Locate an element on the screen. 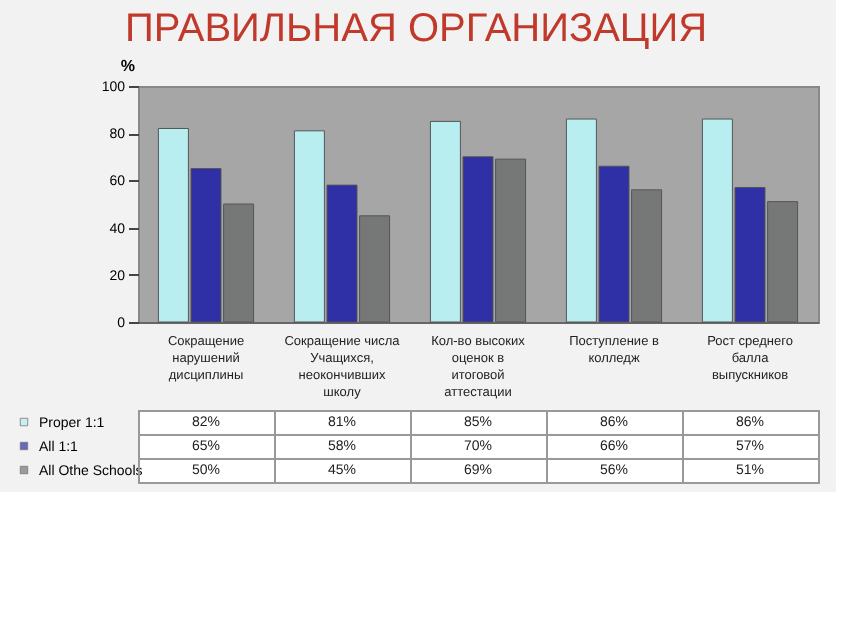  chart-title: ПРАВИЛЬНАЯ ОРГАНИЗАЦИЯ is located at coordinates (416, 29).